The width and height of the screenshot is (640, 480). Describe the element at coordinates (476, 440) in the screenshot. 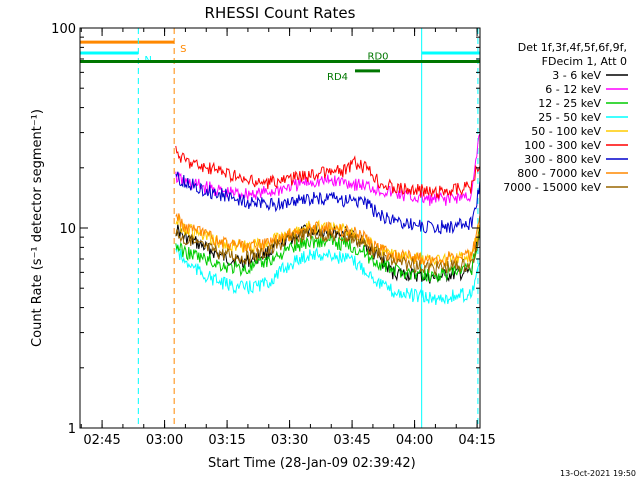

I see `x-tick-label: 04:15` at that location.